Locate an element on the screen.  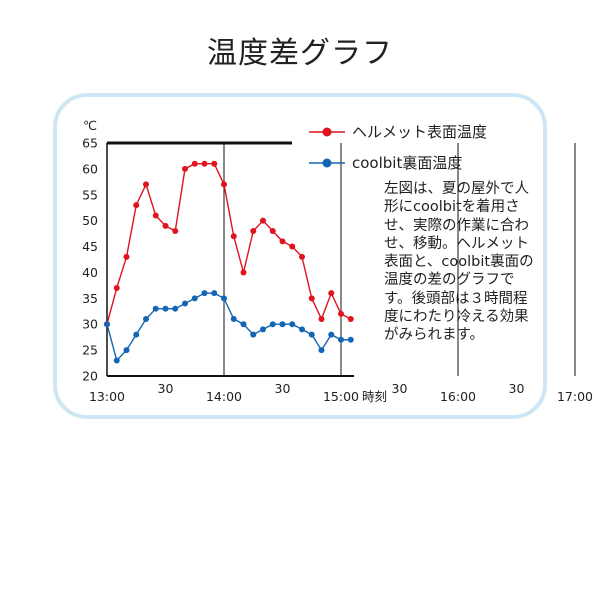
x-tick-label: 14:00 is located at coordinates (224, 396).